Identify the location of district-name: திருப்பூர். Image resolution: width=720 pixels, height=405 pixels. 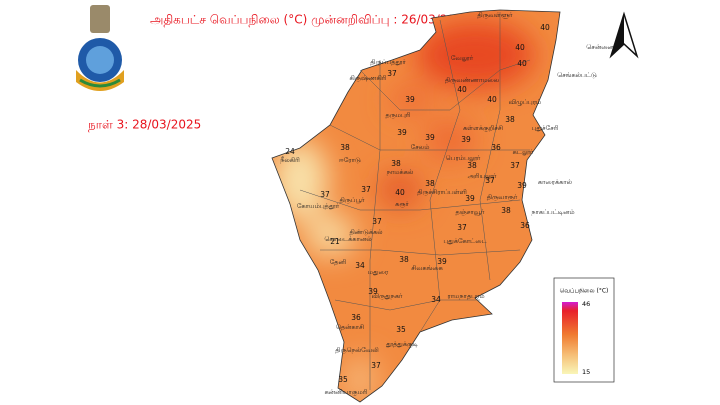
(352, 200).